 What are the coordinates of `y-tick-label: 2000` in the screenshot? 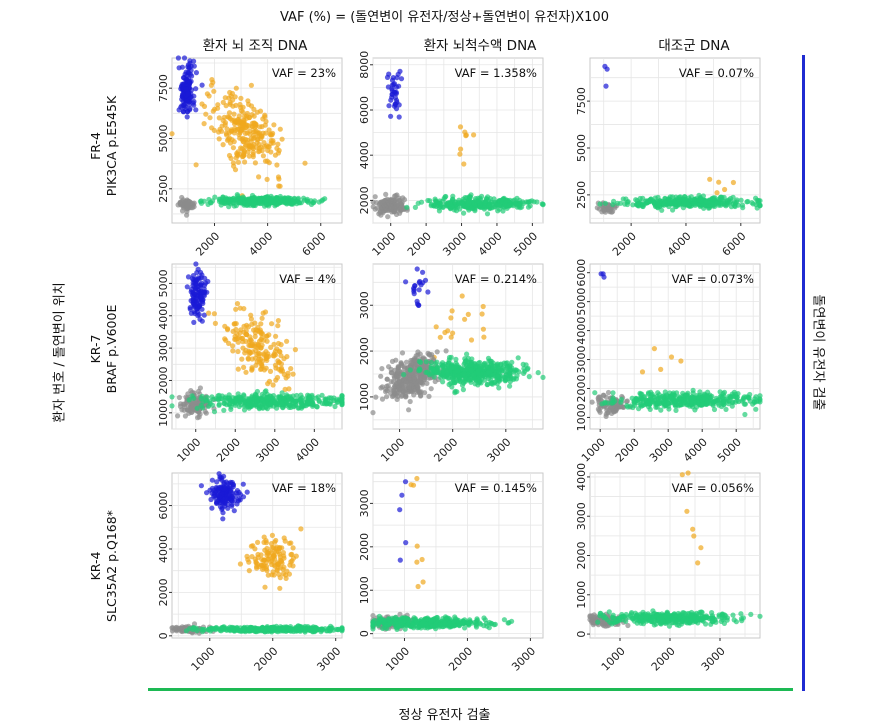 It's located at (364, 200).